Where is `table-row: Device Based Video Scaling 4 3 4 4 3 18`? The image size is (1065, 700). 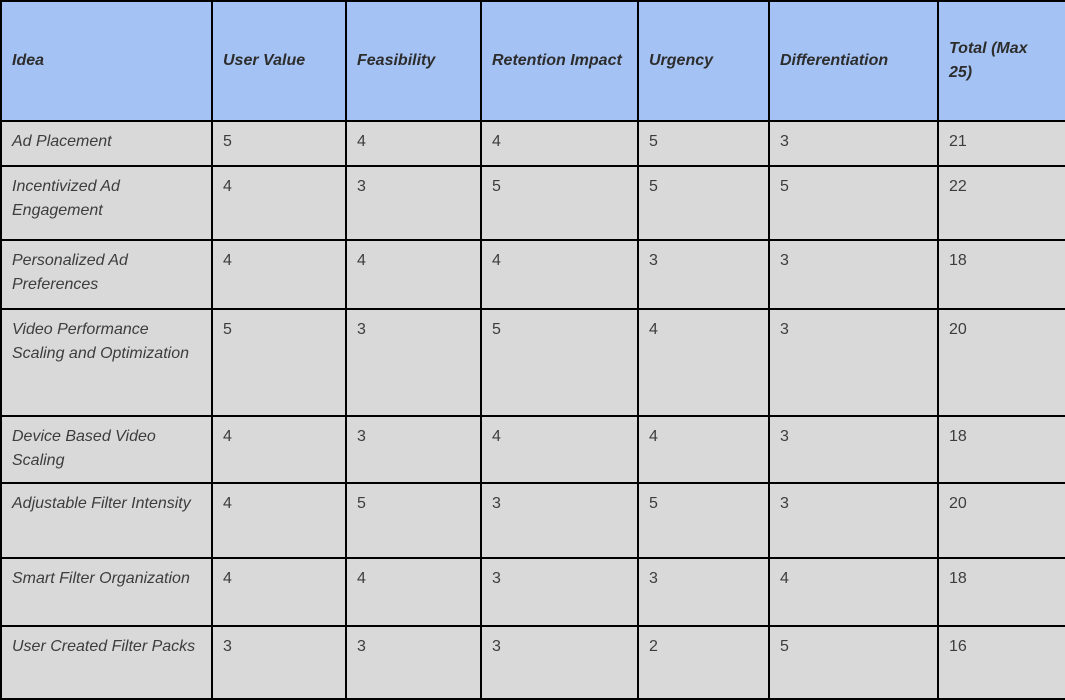 table-row: Device Based Video Scaling 4 3 4 4 3 18 is located at coordinates (532, 449).